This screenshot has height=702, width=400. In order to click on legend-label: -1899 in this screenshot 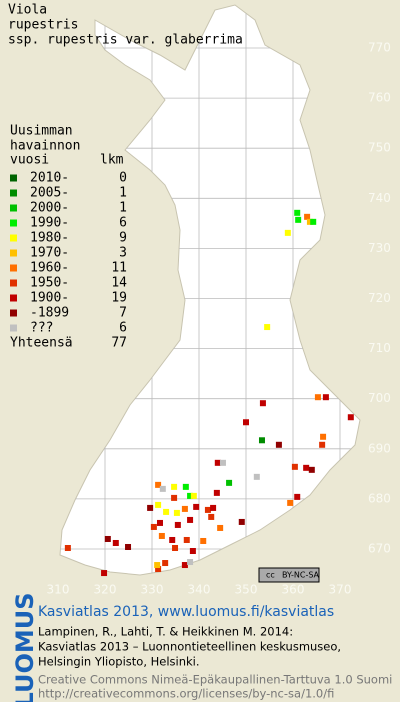, I will do `click(49, 313)`.